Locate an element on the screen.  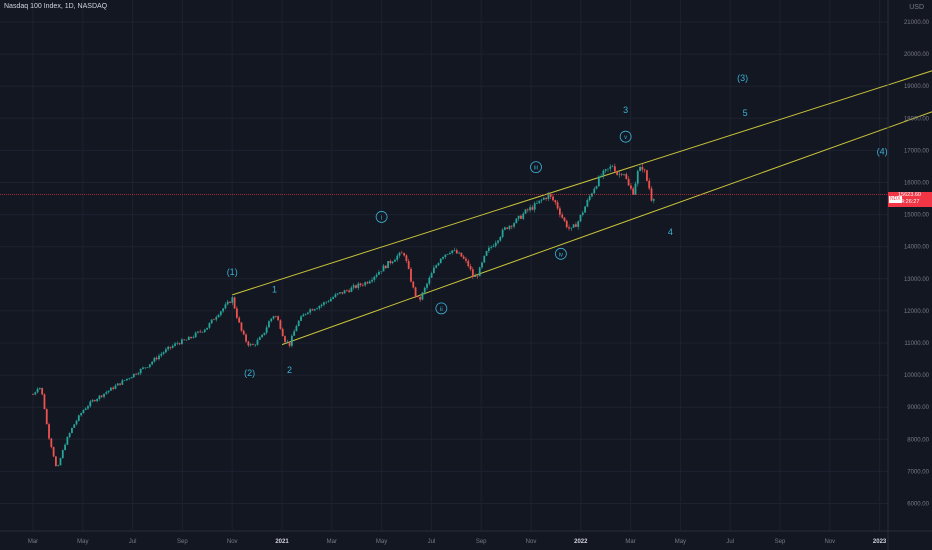
time-tick-label: May is located at coordinates (82, 542).